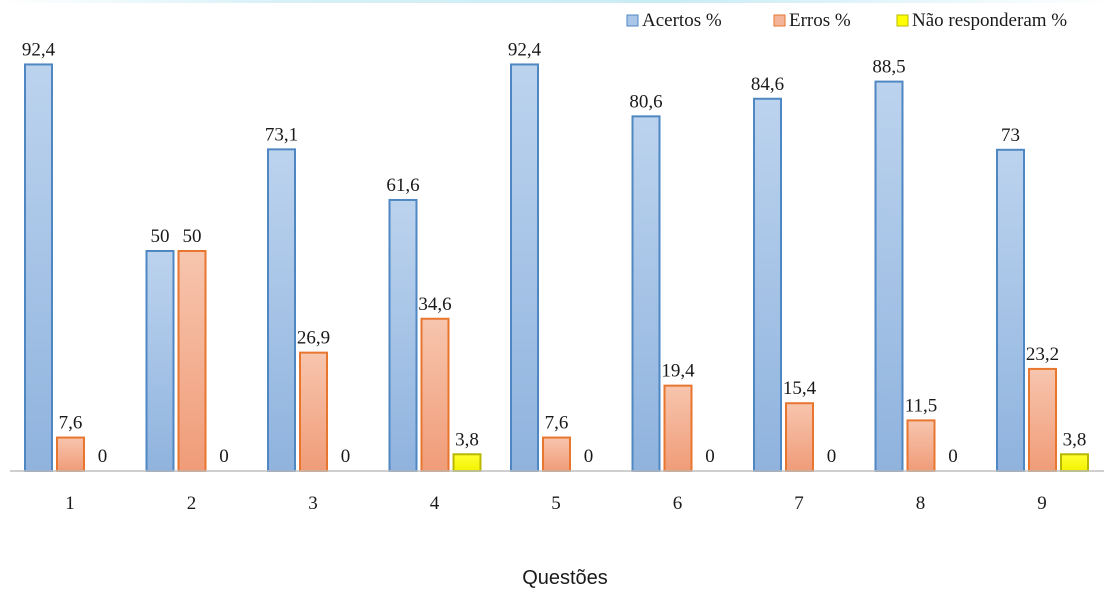  Describe the element at coordinates (557, 1) in the screenshot. I see `top-decorative-strip` at that location.